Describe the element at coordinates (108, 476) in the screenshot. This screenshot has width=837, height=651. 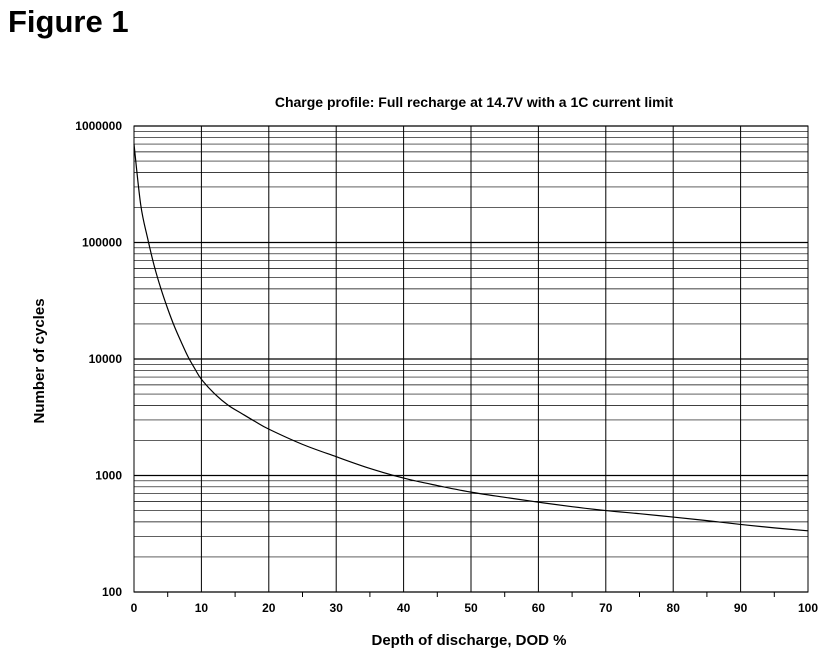
I see `y-tick-label: 1000` at that location.